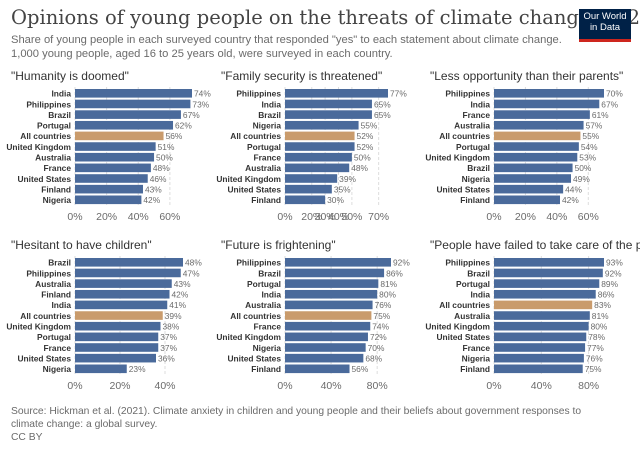 The width and height of the screenshot is (640, 452). I want to click on value-label: 81%, so click(600, 316).